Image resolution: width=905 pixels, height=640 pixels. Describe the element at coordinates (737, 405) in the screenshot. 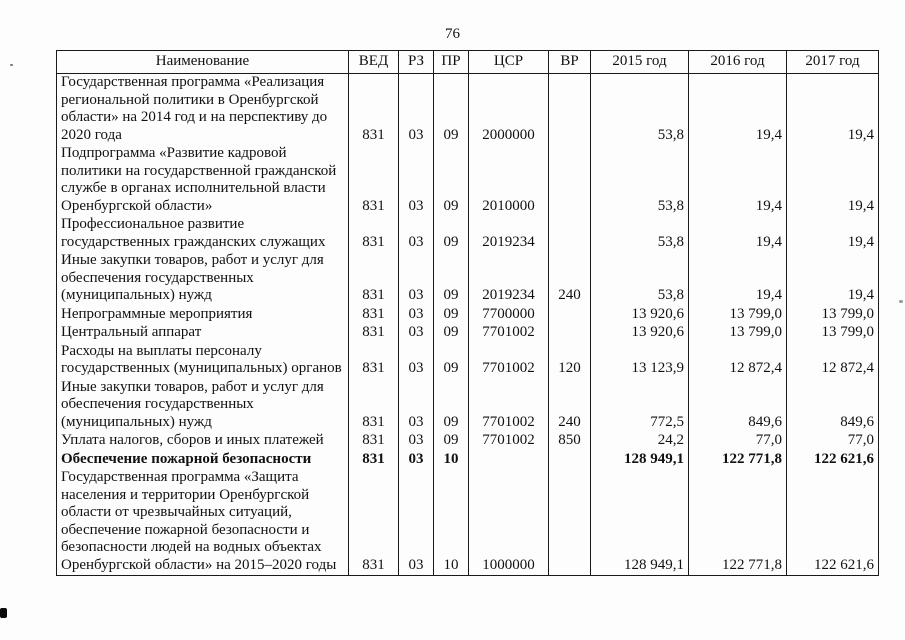

I see `row-2016-cell: 849,6` at that location.